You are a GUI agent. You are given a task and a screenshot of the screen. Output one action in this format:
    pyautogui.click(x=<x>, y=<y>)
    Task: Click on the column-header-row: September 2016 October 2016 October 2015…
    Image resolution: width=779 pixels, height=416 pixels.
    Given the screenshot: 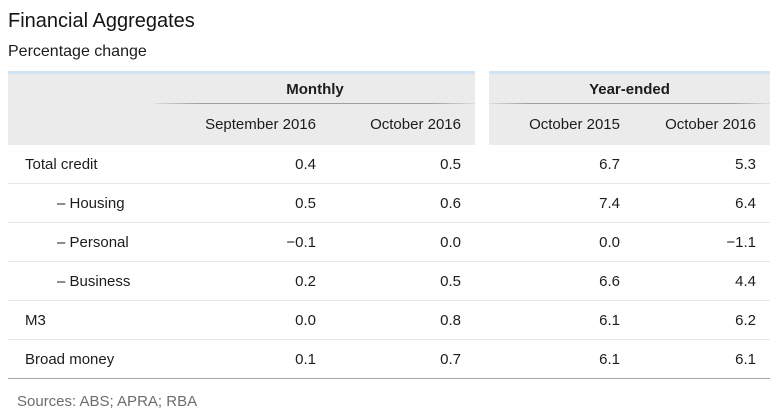 What is the action you would take?
    pyautogui.click(x=389, y=124)
    